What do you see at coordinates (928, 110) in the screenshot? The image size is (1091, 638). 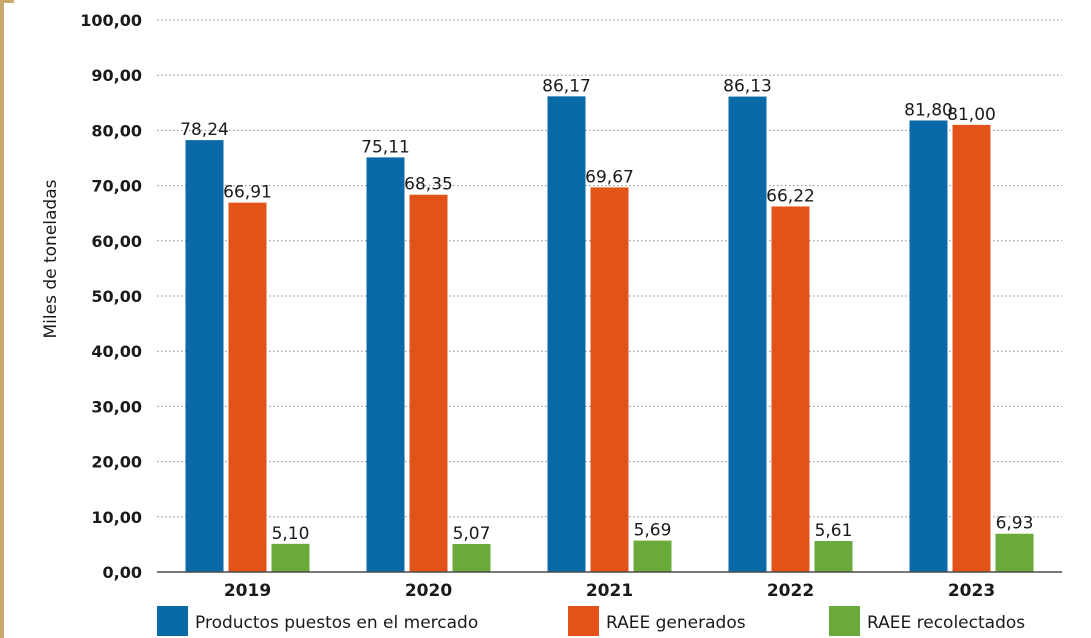 I see `data-label: 81,80` at bounding box center [928, 110].